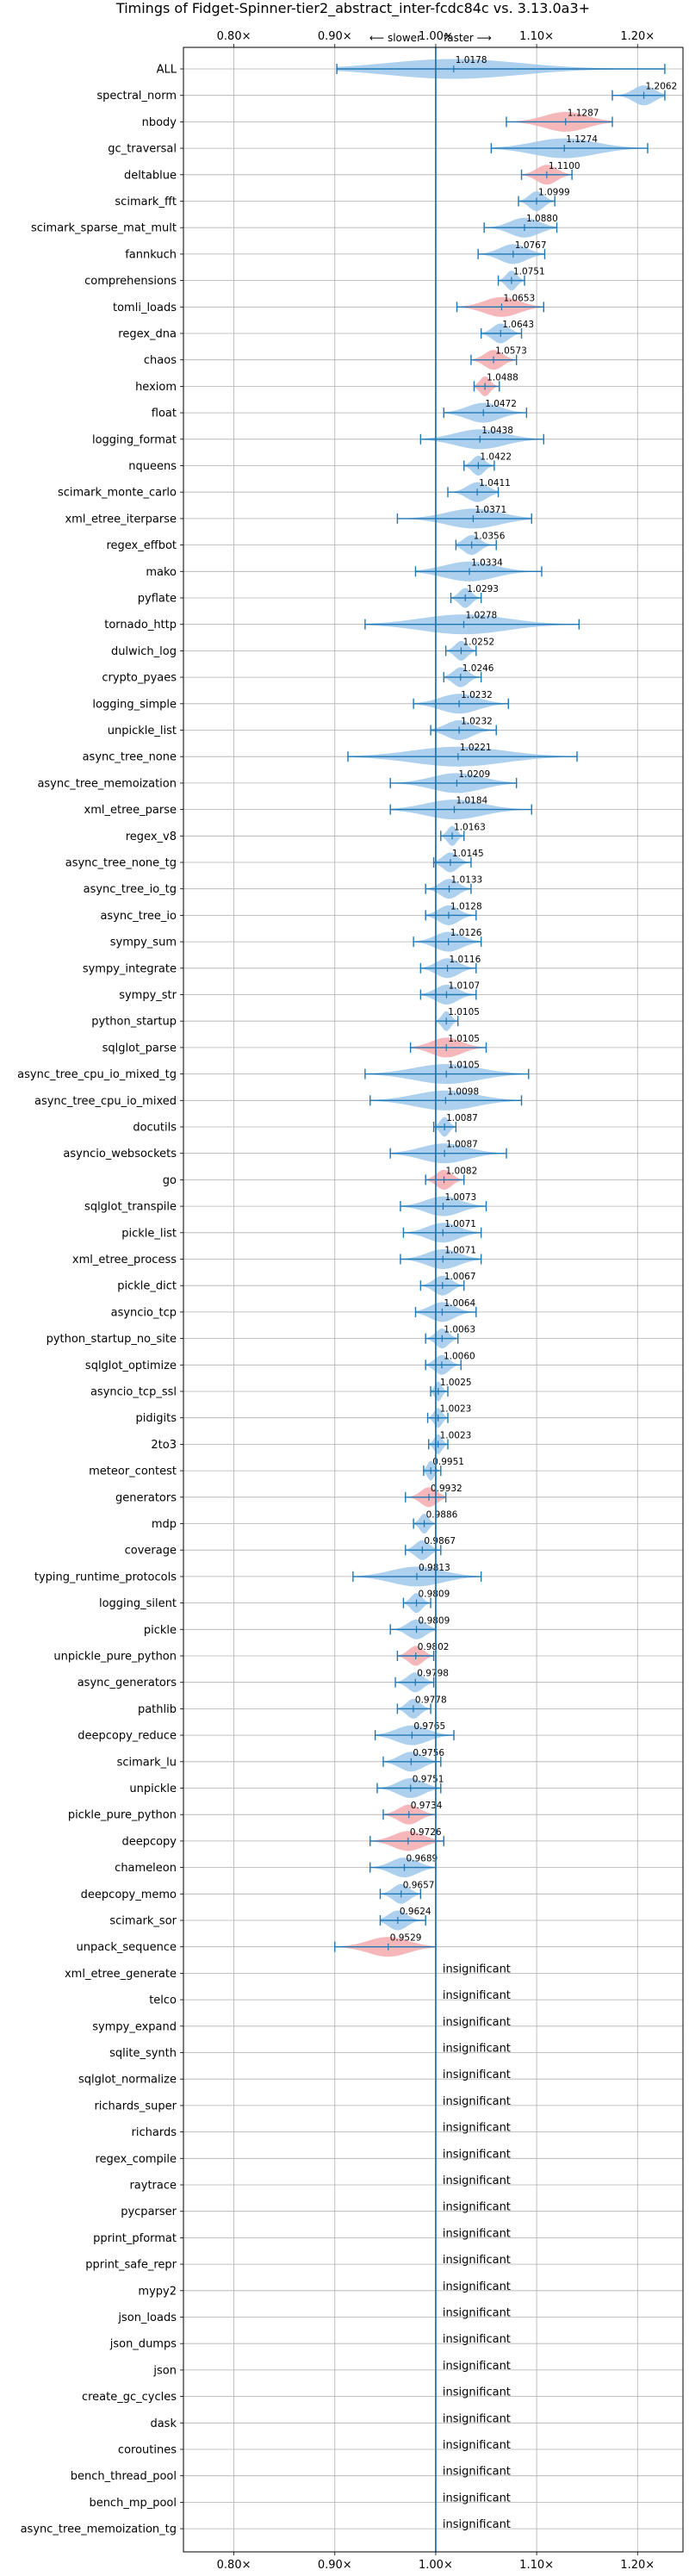 Image resolution: width=689 pixels, height=2576 pixels. I want to click on value-label: 0.9809, so click(434, 1621).